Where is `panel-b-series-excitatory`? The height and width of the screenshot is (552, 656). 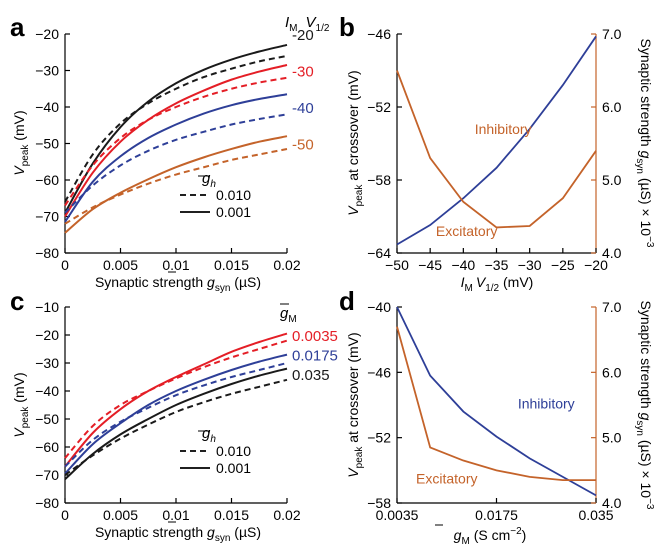 panel-b-series-excitatory is located at coordinates (496, 149).